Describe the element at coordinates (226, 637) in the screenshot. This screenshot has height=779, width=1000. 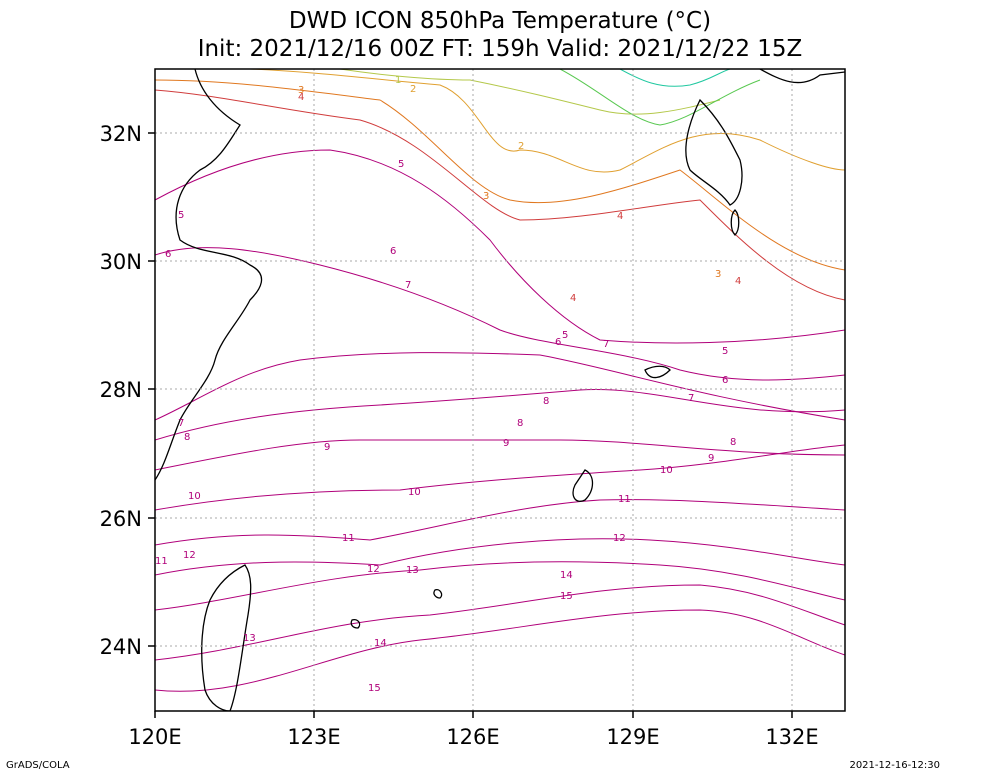
I see `coastline-taiwan` at that location.